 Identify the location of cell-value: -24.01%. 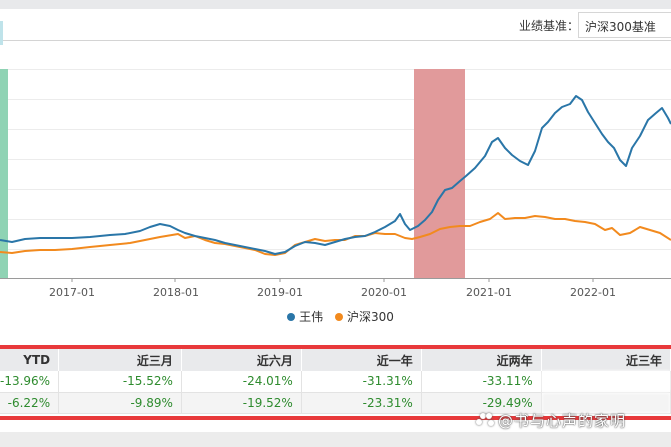
(241, 382).